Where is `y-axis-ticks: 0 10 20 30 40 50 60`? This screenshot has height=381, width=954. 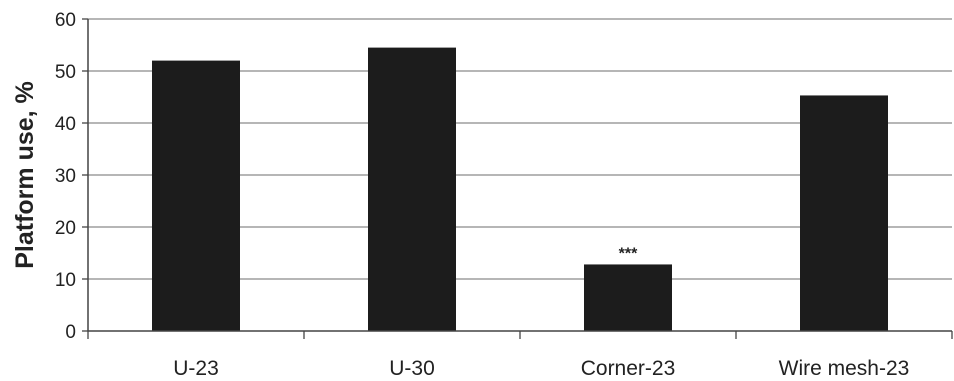
y-axis-ticks: 0 10 20 30 40 50 60 is located at coordinates (71, 176).